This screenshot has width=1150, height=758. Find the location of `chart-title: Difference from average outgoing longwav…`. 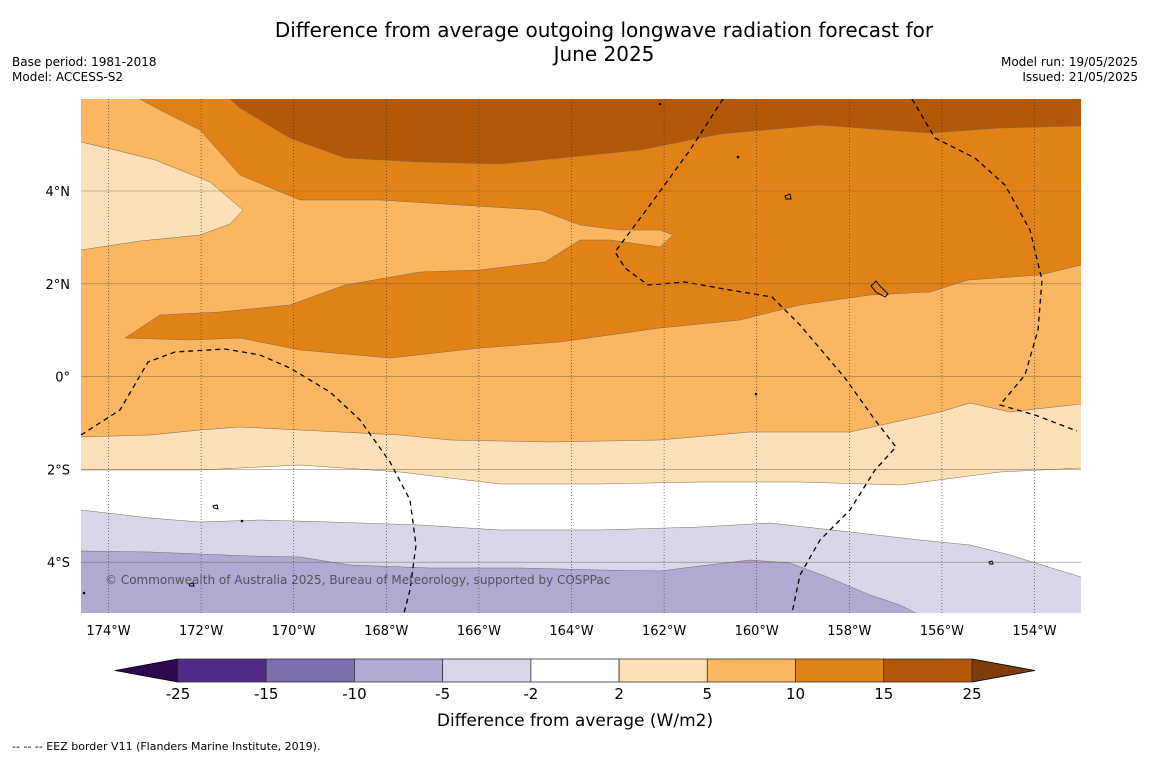

chart-title: Difference from average outgoing longwav… is located at coordinates (604, 42).